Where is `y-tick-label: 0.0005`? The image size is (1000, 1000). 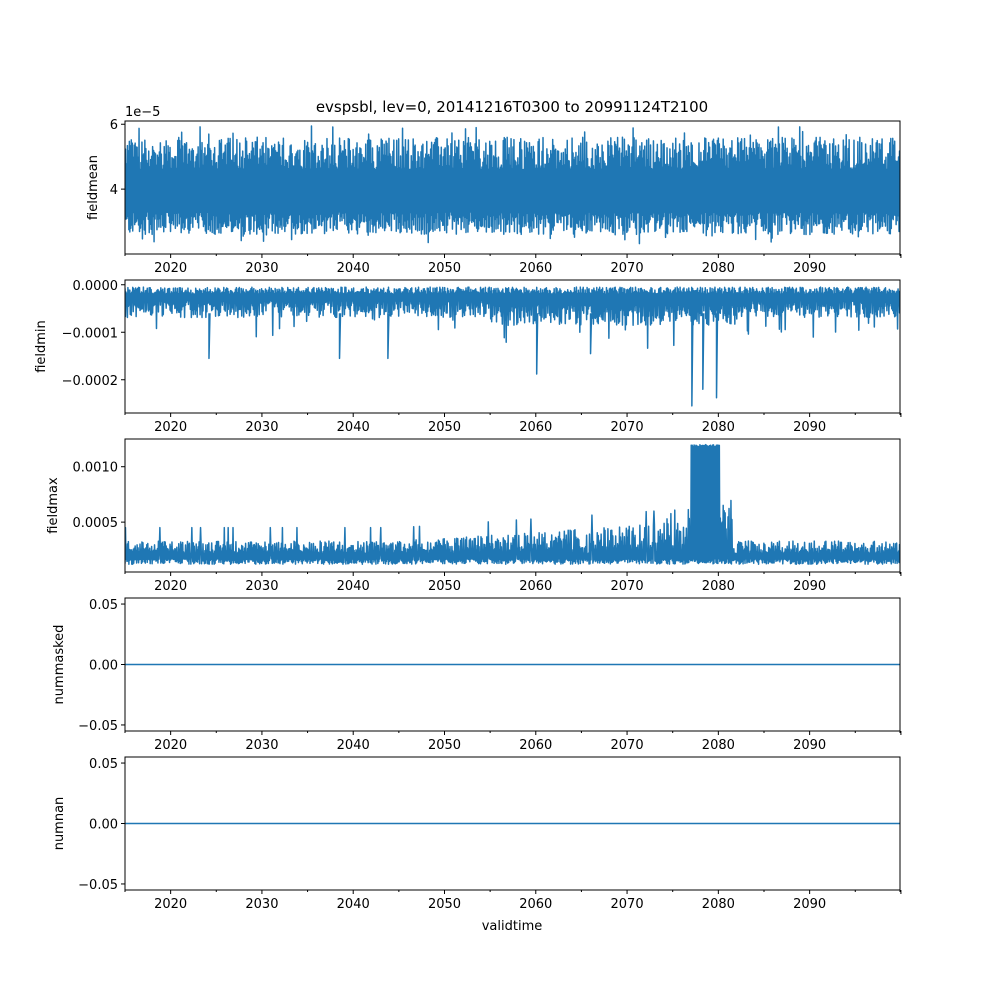 y-tick-label: 0.0005 is located at coordinates (96, 523).